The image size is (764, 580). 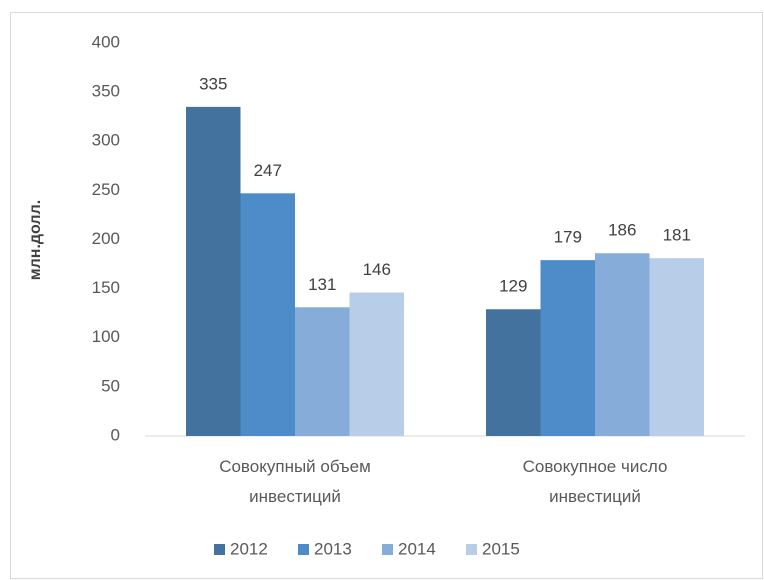 I want to click on y-tick-label: 150, so click(x=106, y=287).